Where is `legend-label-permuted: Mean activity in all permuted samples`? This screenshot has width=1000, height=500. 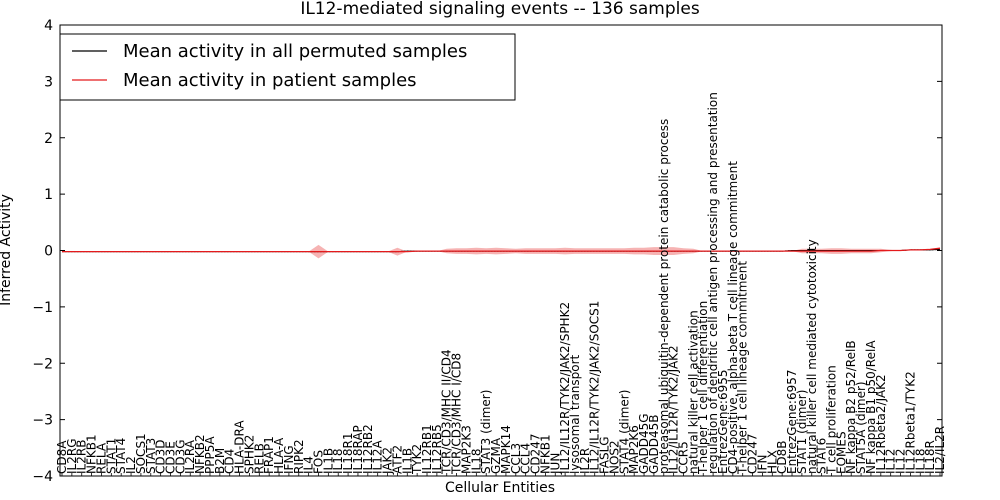
legend-label-permuted: Mean activity in all permuted samples is located at coordinates (295, 51).